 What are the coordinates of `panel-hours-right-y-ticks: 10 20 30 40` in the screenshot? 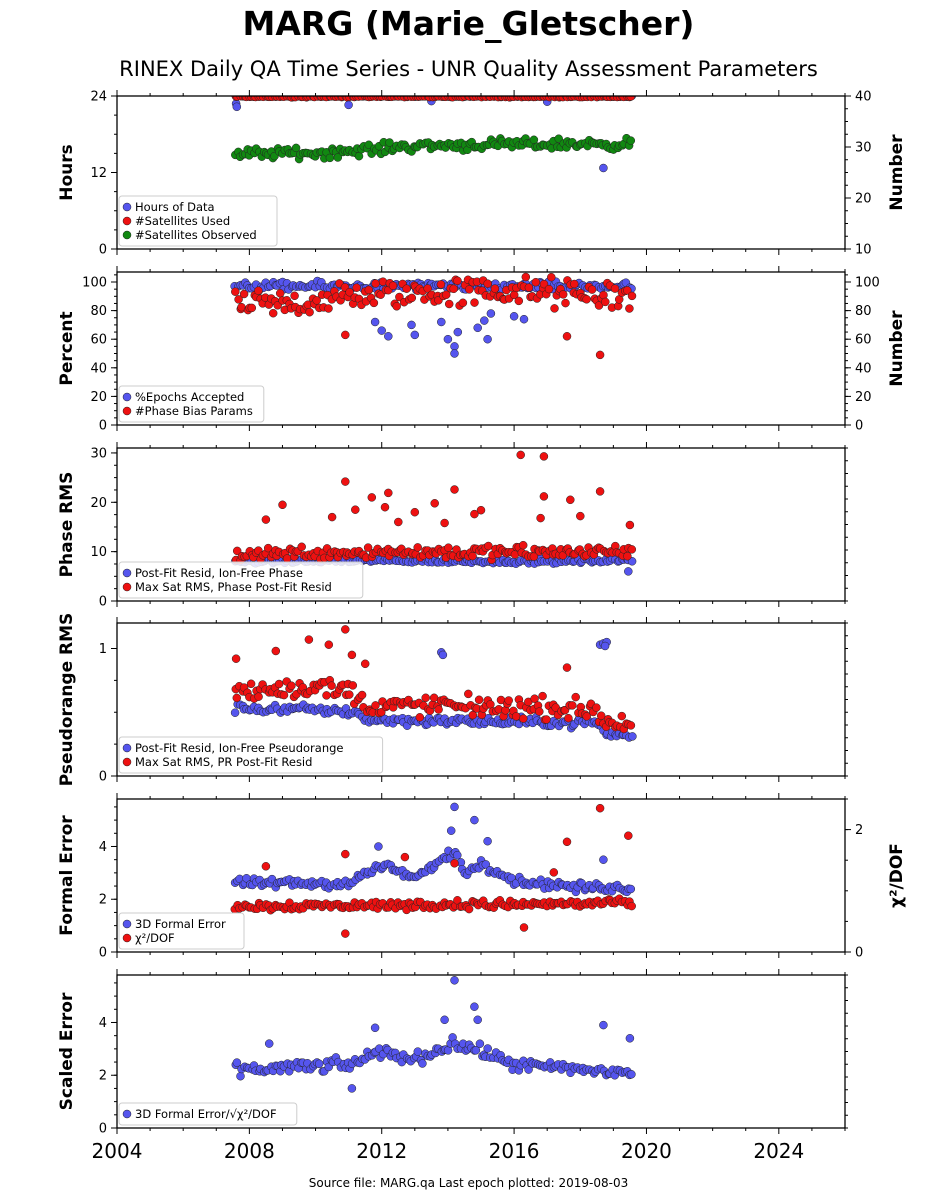 It's located at (858, 174).